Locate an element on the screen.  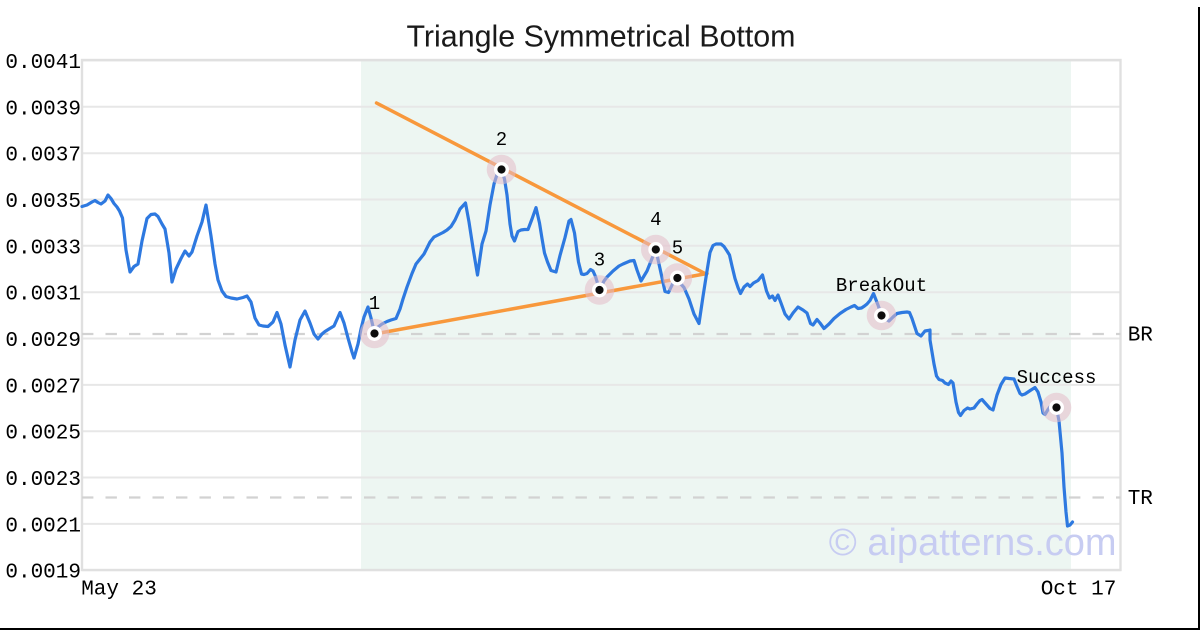
svg-text: BR is located at coordinates (1141, 336).